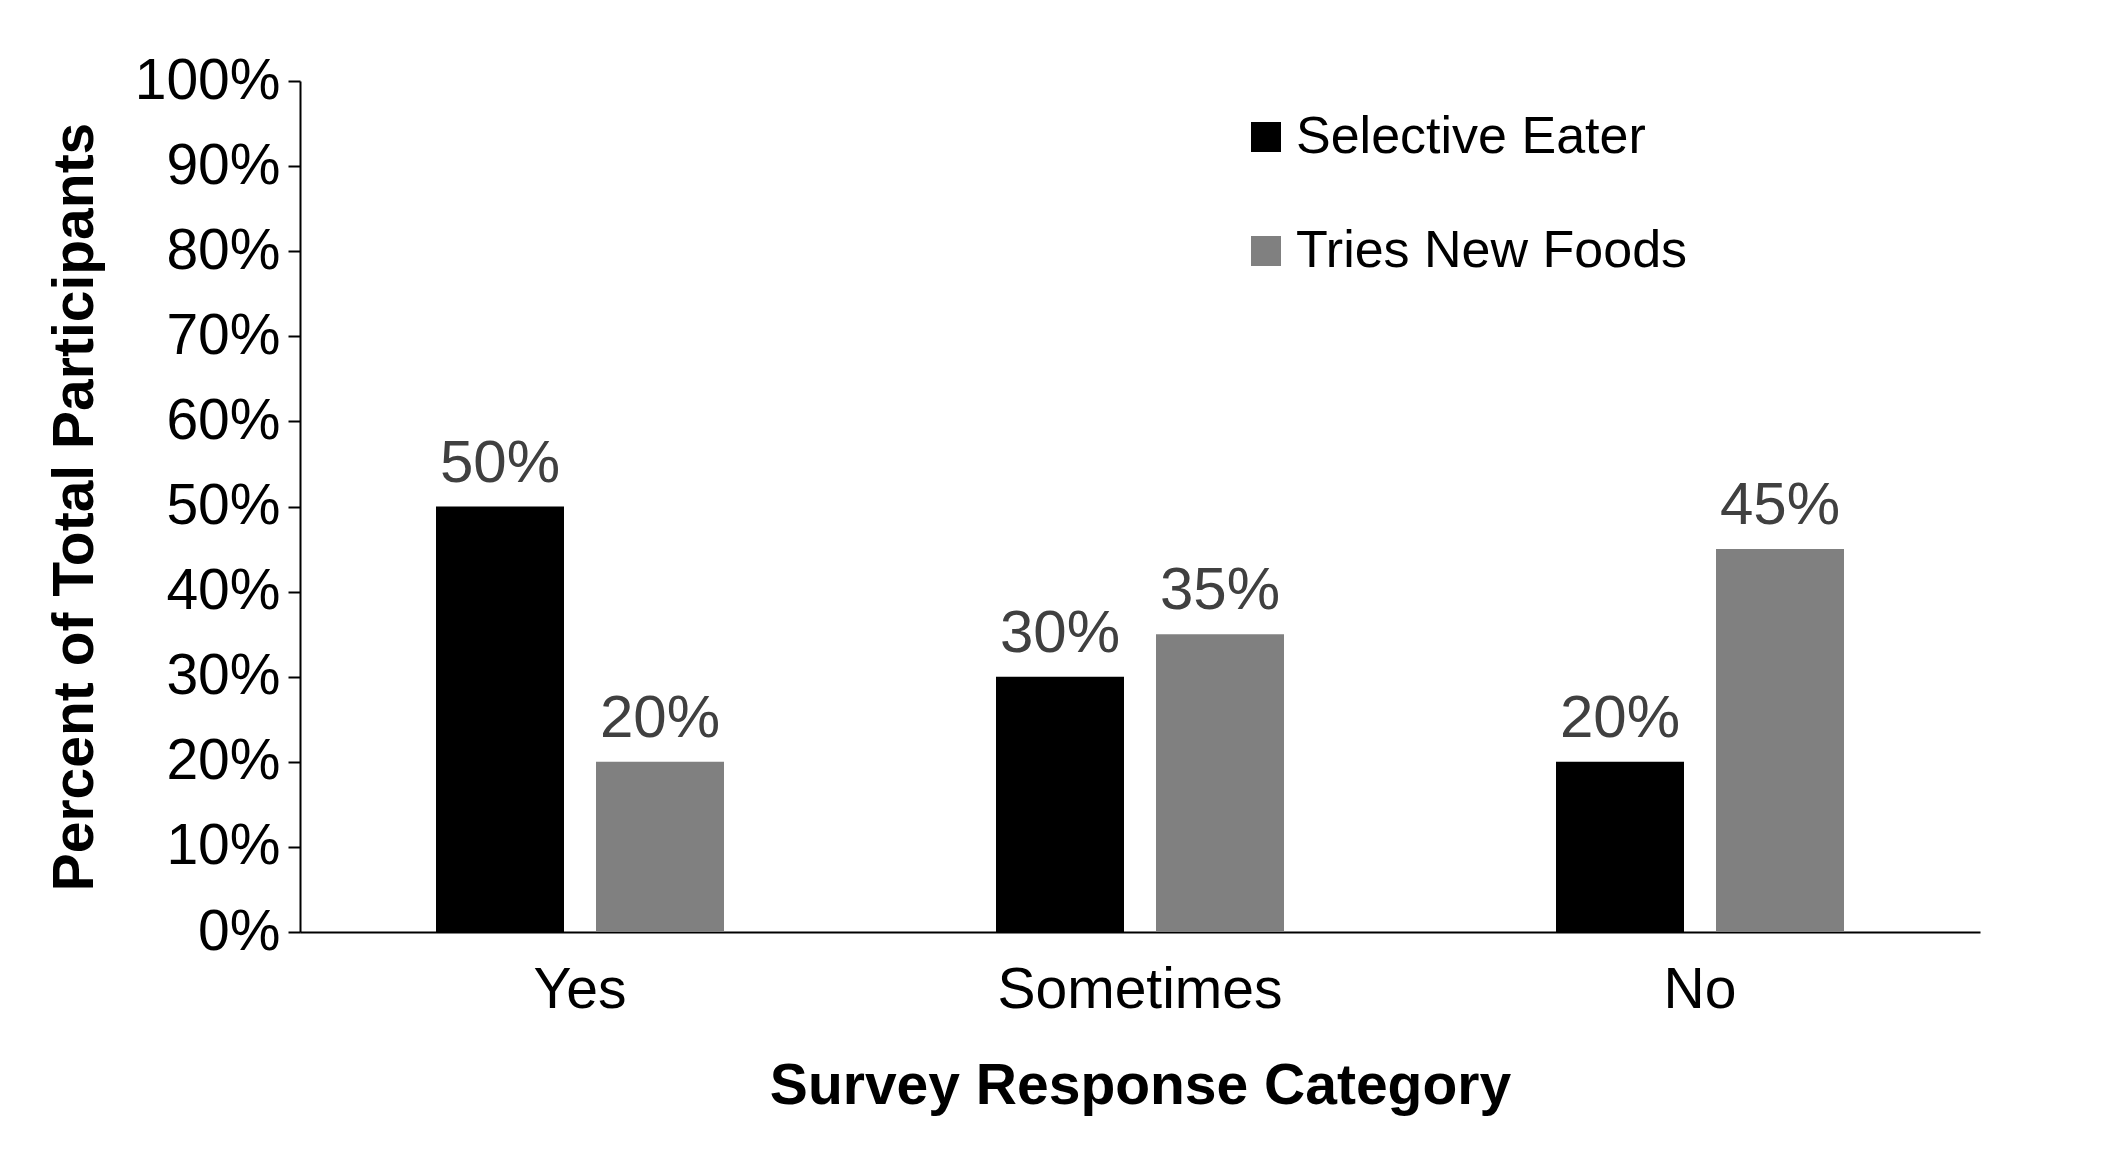 Image resolution: width=2123 pixels, height=1155 pixels. I want to click on data-label: 50%, so click(500, 461).